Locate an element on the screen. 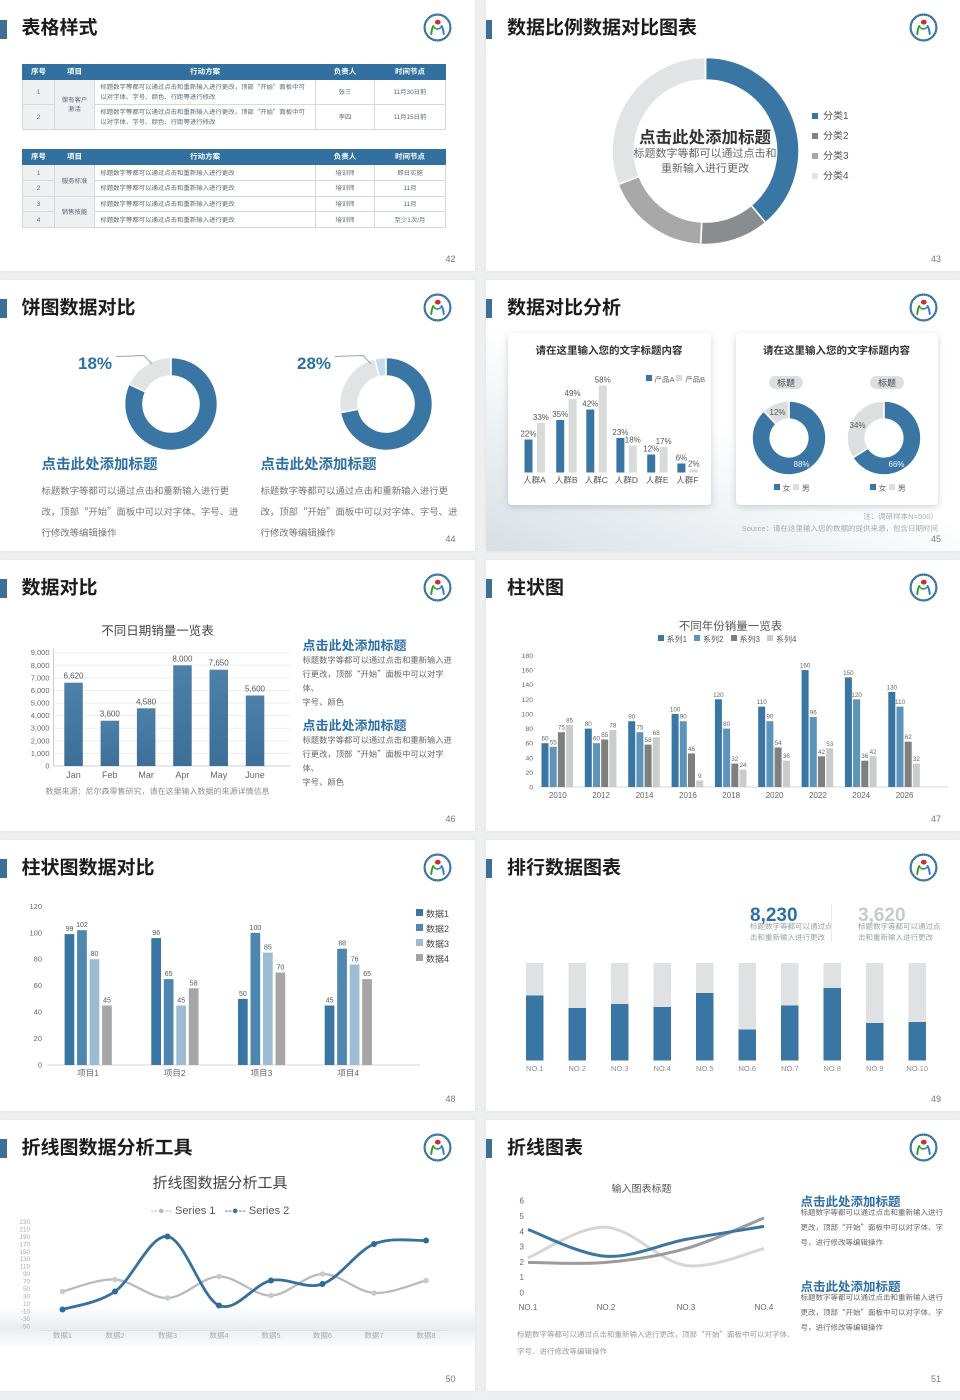  svg-text: 2016 is located at coordinates (688, 795).